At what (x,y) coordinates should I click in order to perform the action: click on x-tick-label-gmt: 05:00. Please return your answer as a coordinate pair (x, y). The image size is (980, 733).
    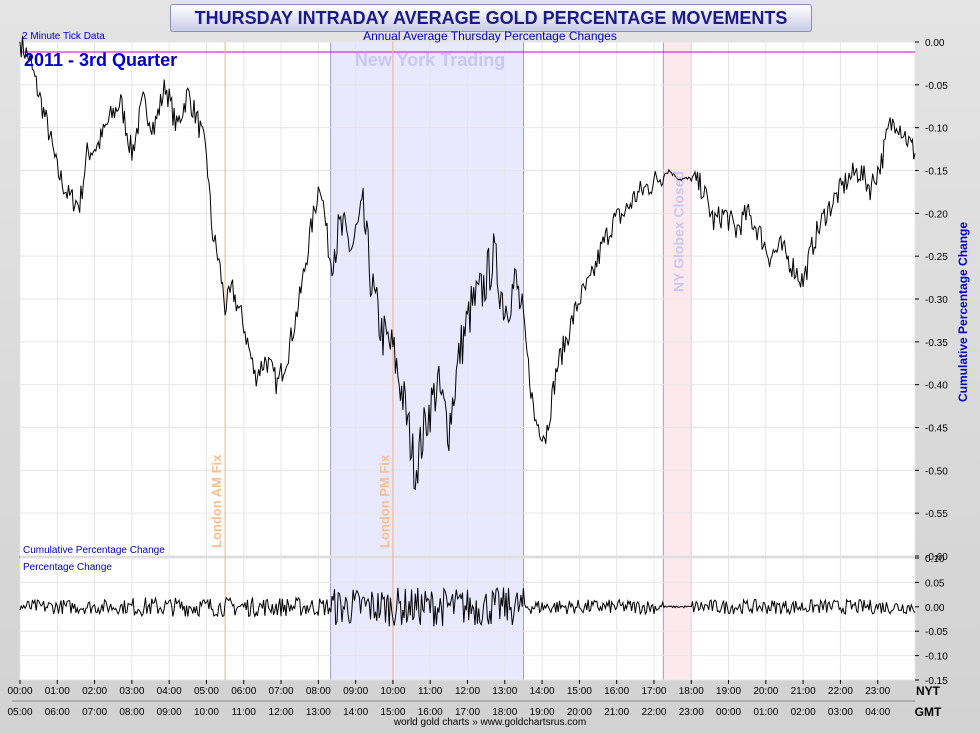
    Looking at the image, I should click on (19, 712).